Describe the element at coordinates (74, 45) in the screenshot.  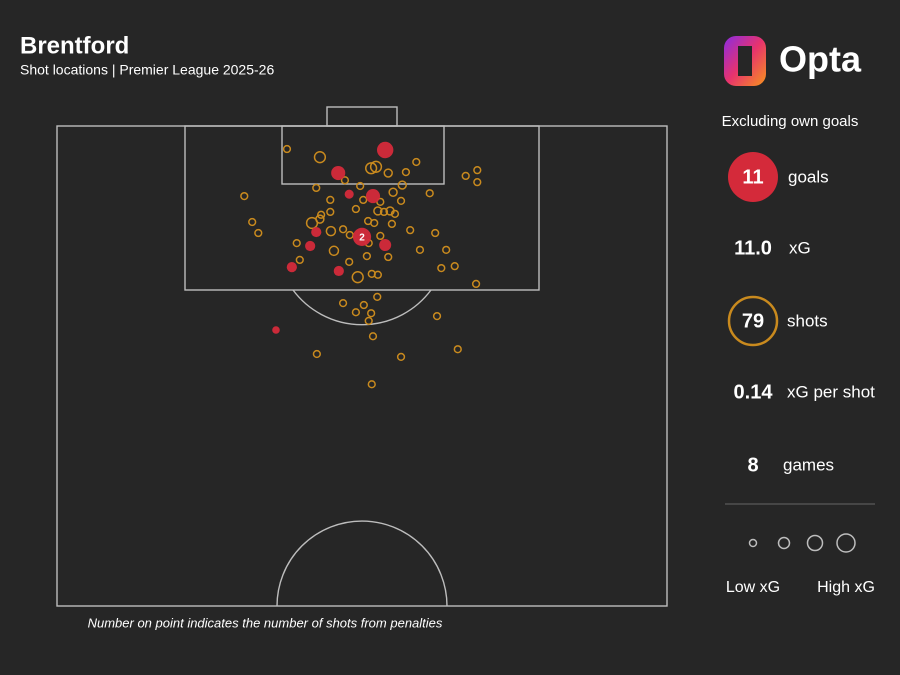
I see `title: Brentford` at that location.